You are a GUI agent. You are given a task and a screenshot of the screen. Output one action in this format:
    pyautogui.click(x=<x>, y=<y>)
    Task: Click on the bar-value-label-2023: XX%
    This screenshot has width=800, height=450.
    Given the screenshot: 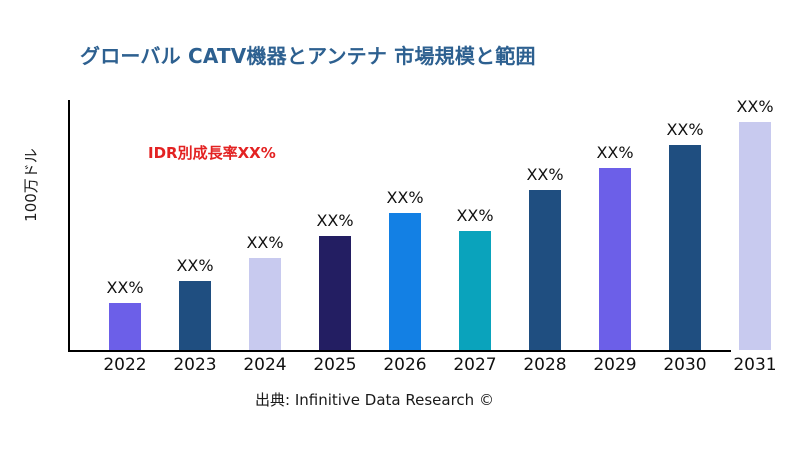 What is the action you would take?
    pyautogui.click(x=195, y=265)
    